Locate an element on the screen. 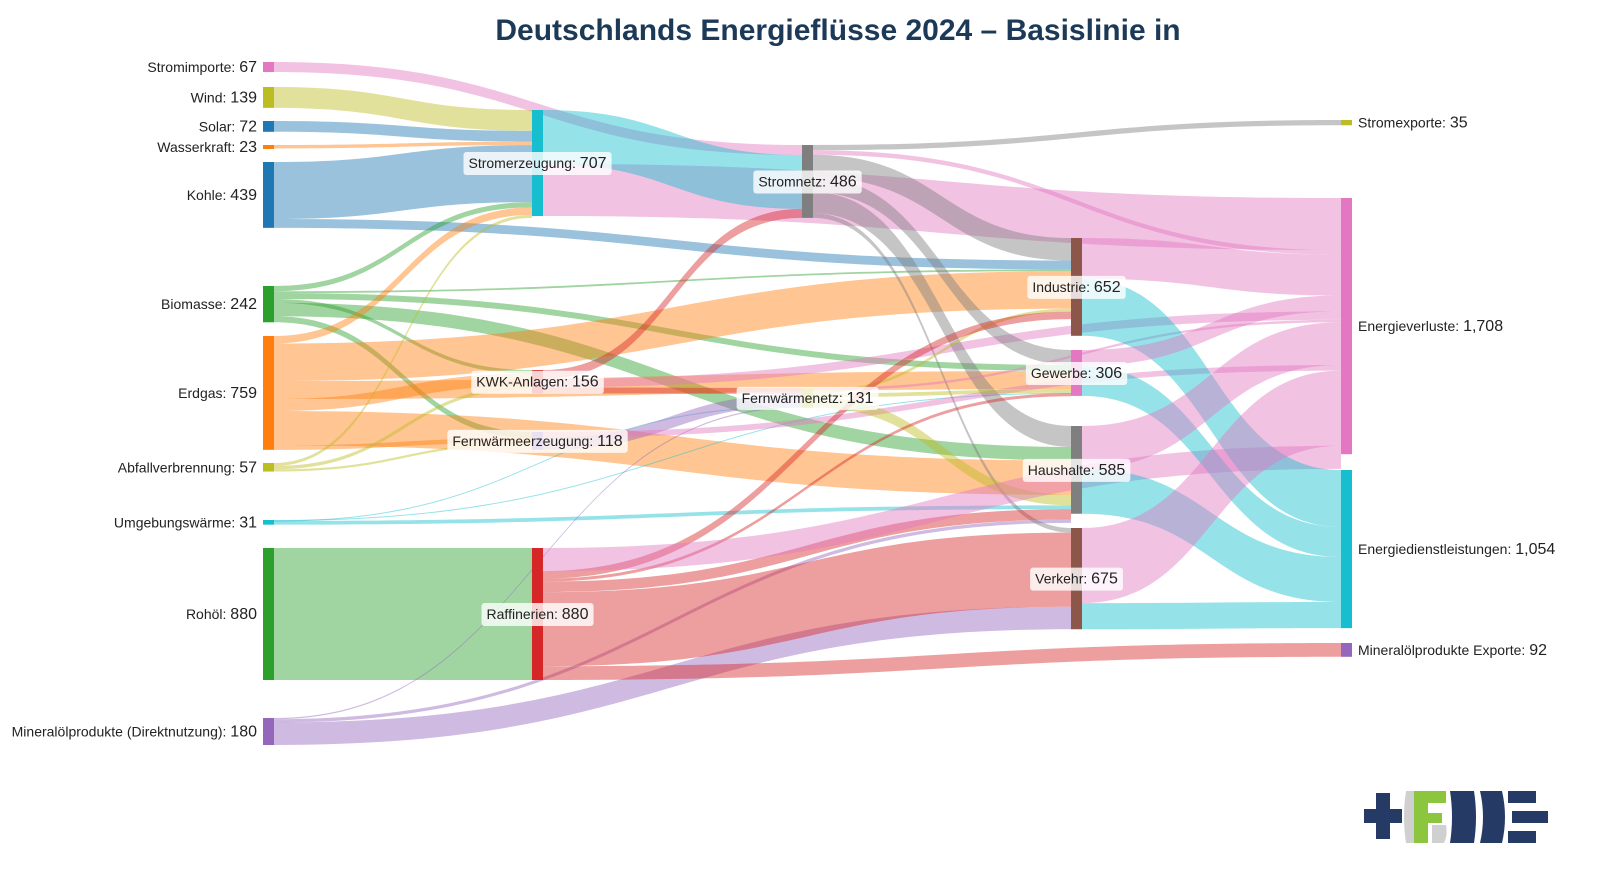  node-label-name: Haushalte: is located at coordinates (1063, 470).